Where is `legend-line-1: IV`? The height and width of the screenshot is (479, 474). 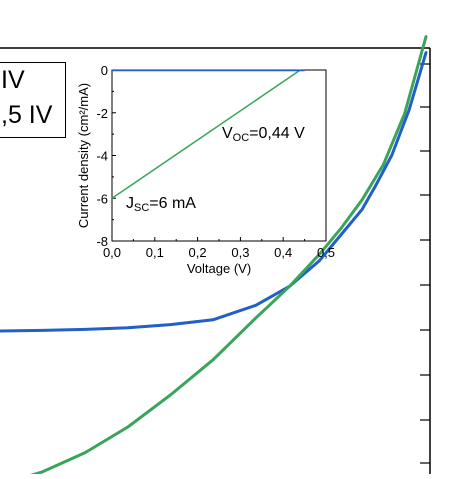 legend-line-1: IV is located at coordinates (13, 80).